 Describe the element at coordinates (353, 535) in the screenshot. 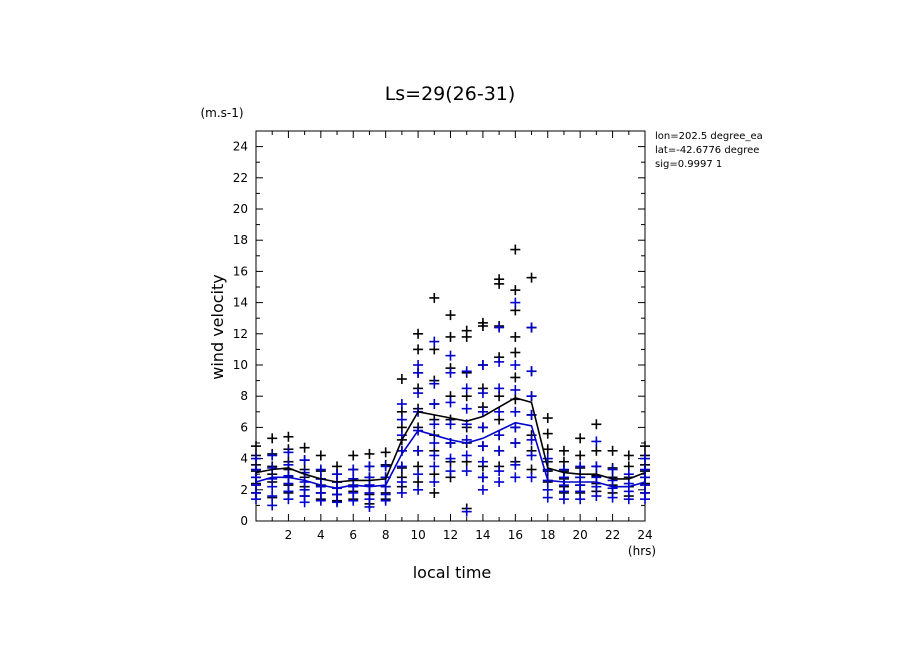

I see `x-tick-label: 6` at that location.